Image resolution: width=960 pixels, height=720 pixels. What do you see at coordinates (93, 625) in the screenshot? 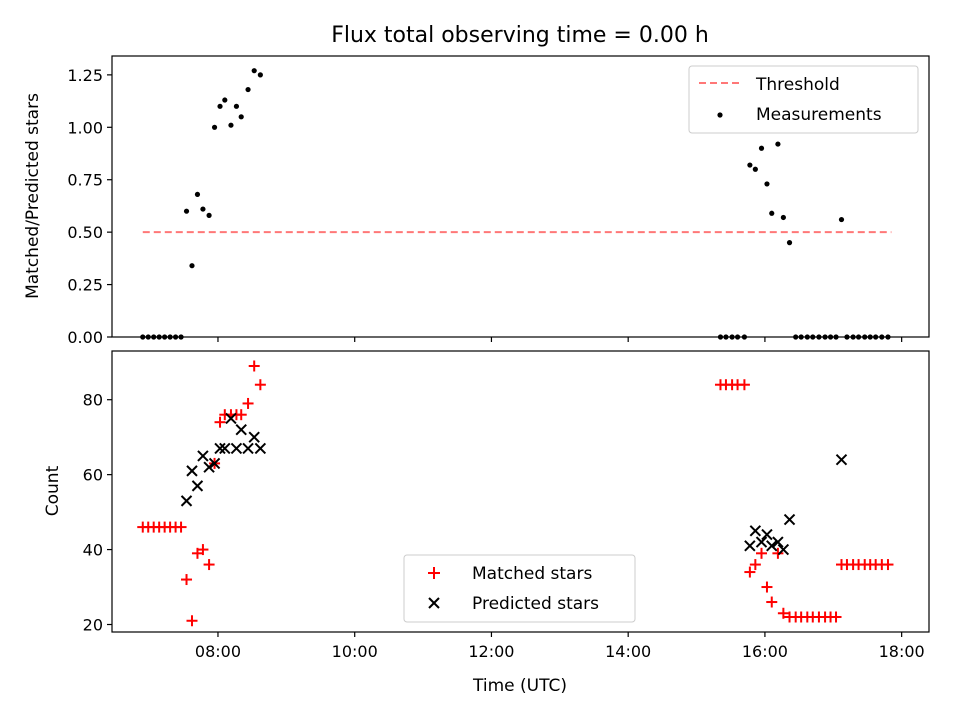
I see `y-tick-label: 20` at bounding box center [93, 625].